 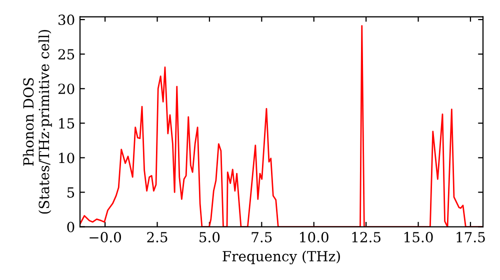 I want to click on y-tick-label: 25, so click(x=66, y=54).